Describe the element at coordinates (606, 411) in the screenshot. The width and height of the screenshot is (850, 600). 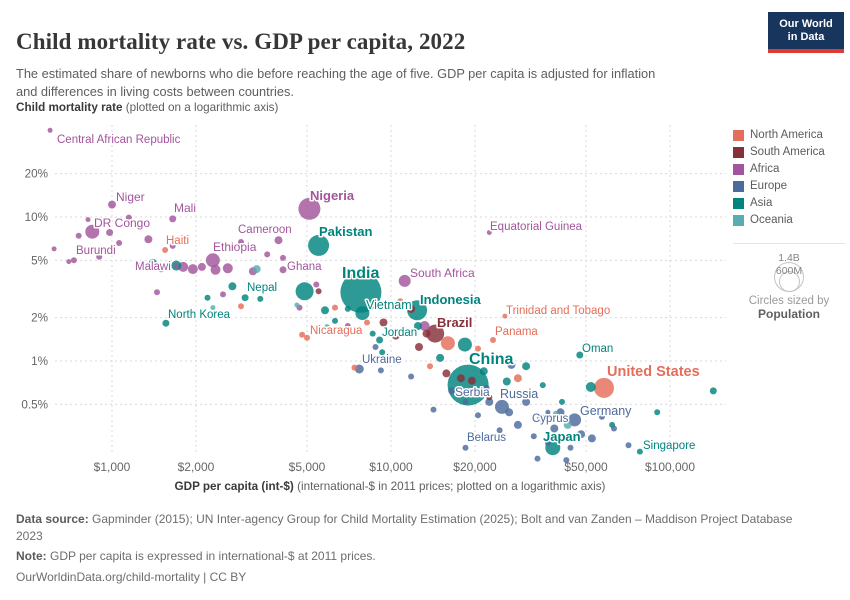
I see `country-label: Germany` at that location.